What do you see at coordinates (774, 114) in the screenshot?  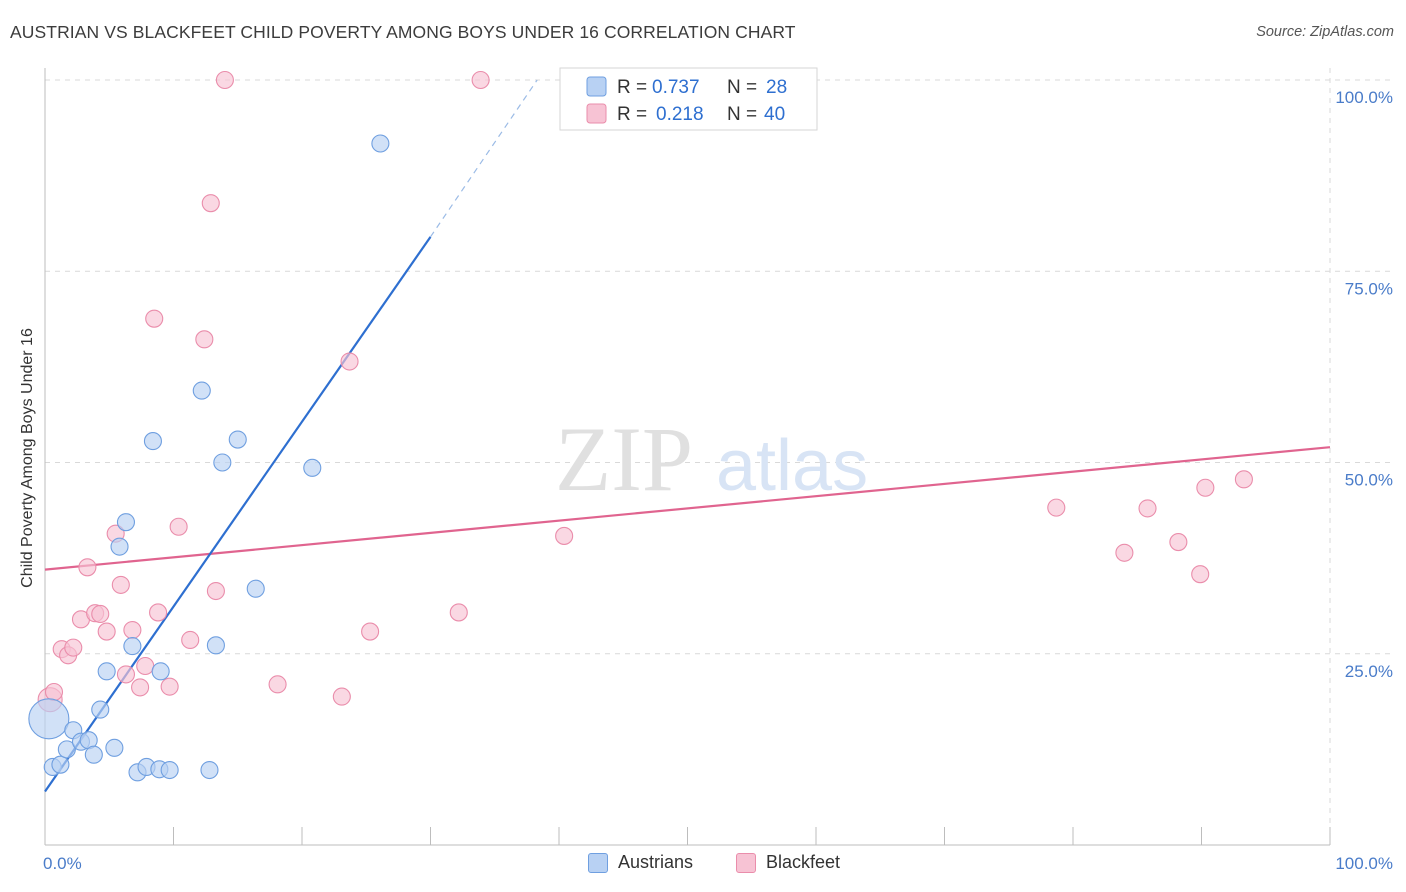 I see `legend-n-value-blackfeet: 40` at bounding box center [774, 114].